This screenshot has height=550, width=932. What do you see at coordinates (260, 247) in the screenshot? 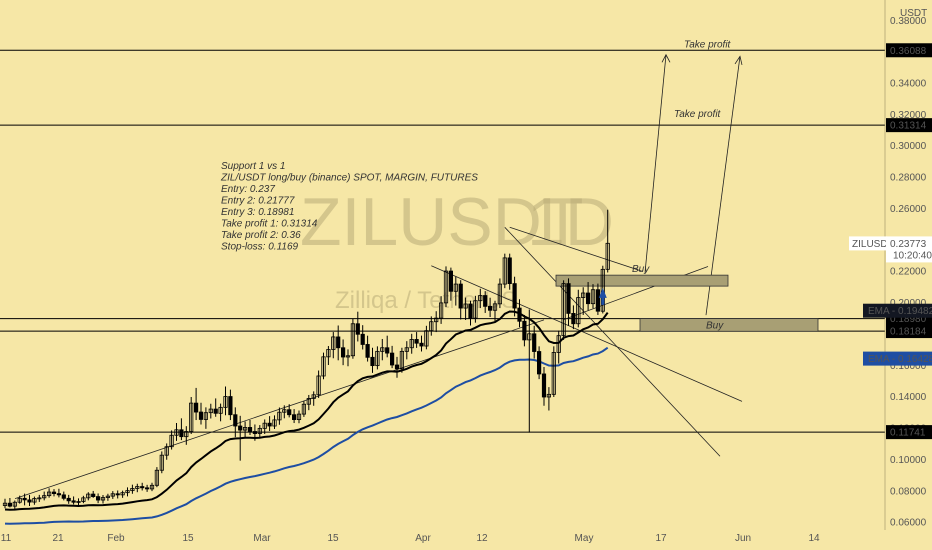
I see `annotation-line: Stop-loss: 0.1169` at bounding box center [260, 247].